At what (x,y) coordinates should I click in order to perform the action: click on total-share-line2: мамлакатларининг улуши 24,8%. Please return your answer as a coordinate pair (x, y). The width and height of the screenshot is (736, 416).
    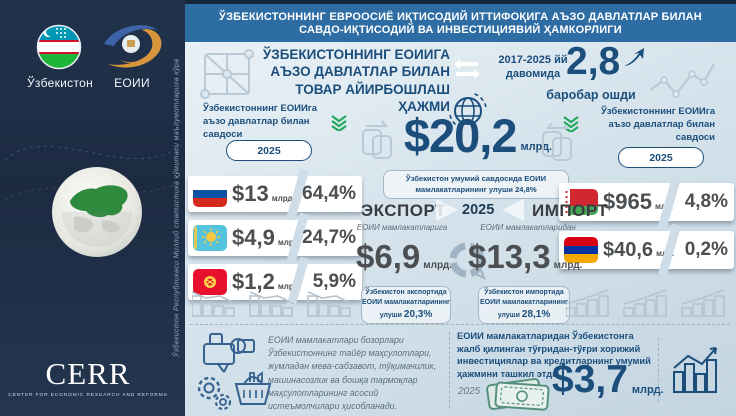
    Looking at the image, I should click on (476, 190).